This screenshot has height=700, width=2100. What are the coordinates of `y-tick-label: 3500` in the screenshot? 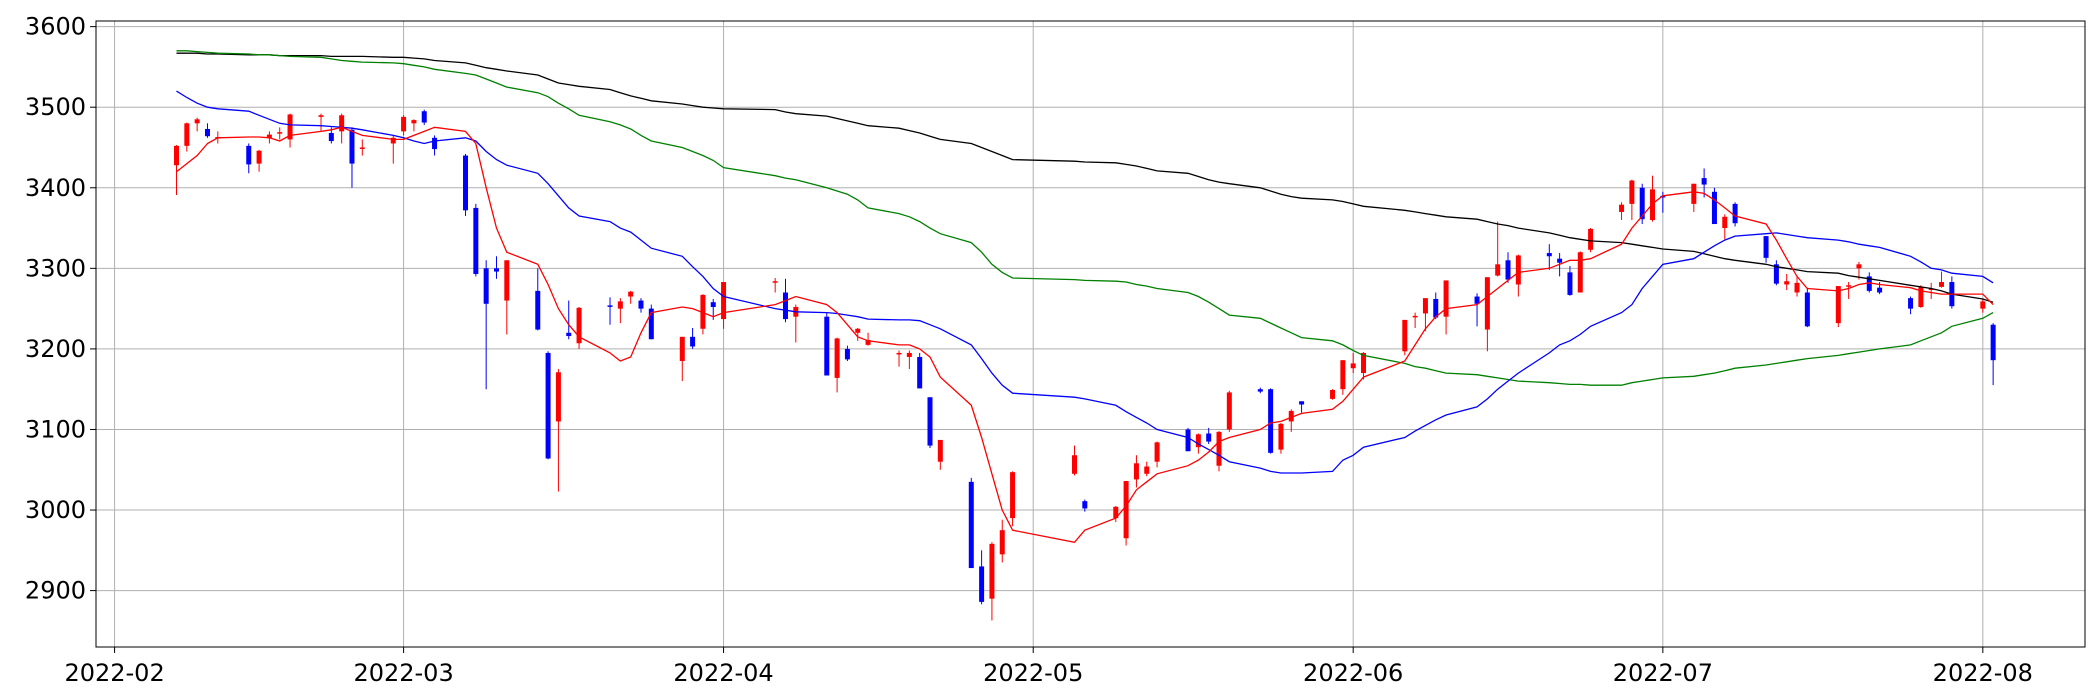 It's located at (55, 107).